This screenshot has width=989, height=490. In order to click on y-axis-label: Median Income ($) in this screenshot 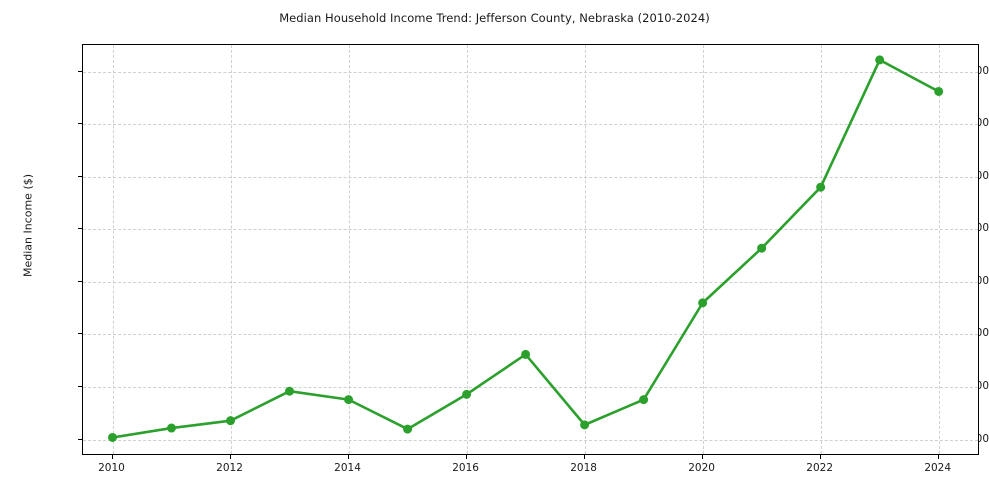, I will do `click(28, 225)`.